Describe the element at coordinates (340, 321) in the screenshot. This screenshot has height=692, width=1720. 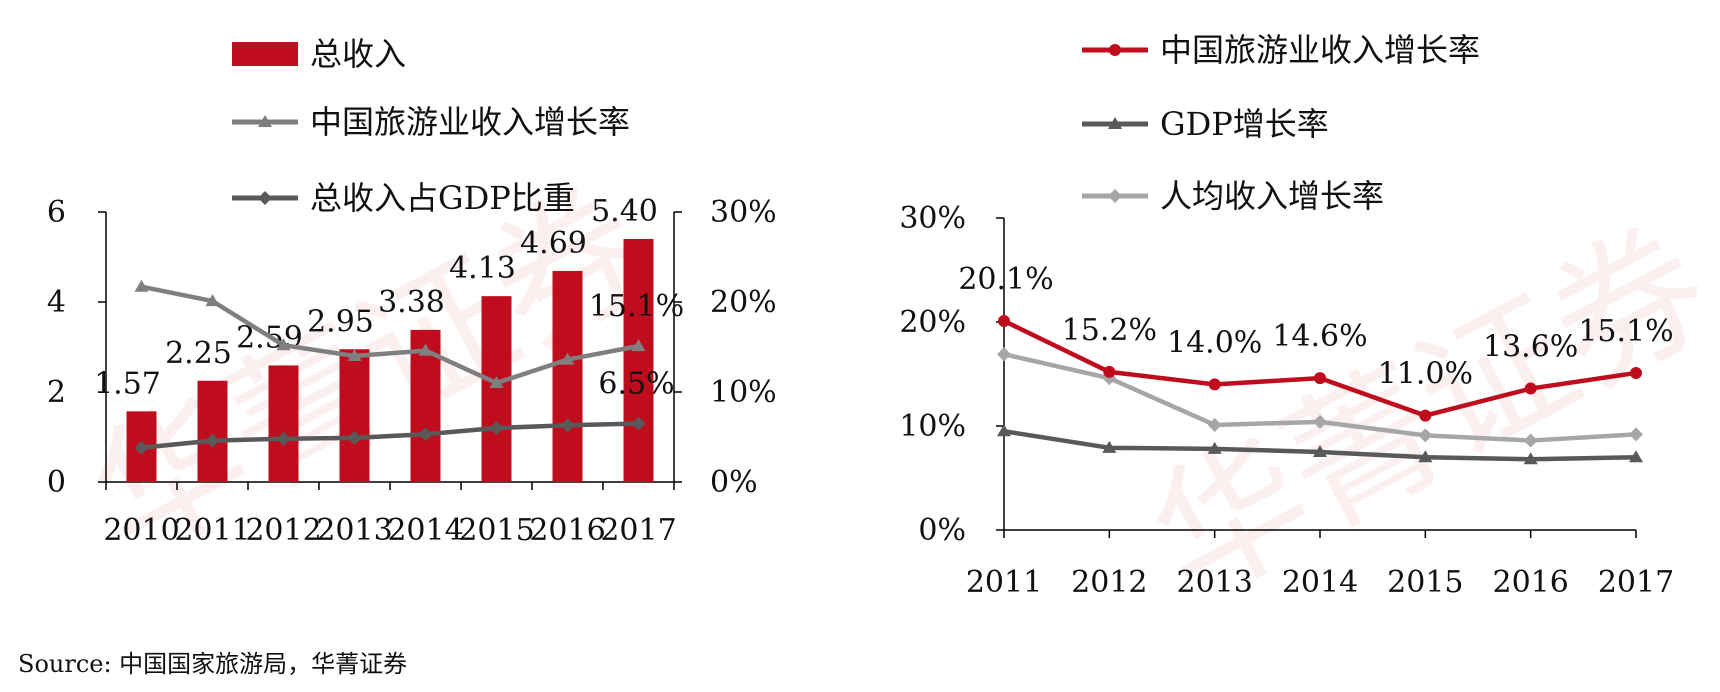
I see `bar-data-label: 2.95` at that location.